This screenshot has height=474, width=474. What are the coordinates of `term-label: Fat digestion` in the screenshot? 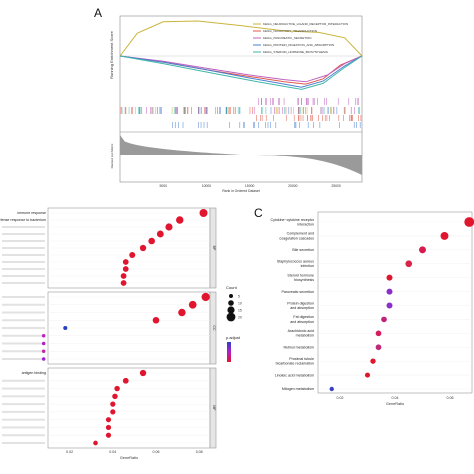 It's located at (303, 317).